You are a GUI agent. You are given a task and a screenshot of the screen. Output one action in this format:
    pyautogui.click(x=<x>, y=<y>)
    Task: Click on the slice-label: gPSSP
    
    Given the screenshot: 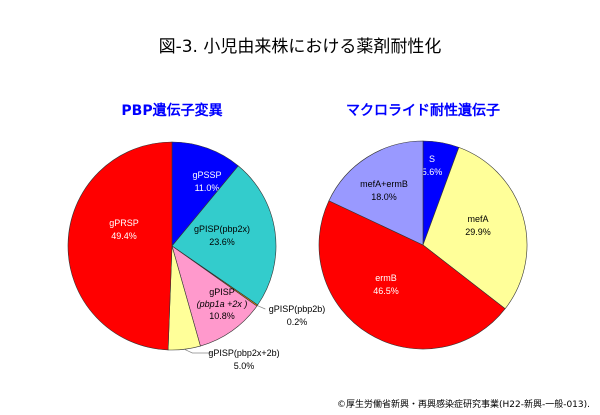 What is the action you would take?
    pyautogui.click(x=206, y=175)
    